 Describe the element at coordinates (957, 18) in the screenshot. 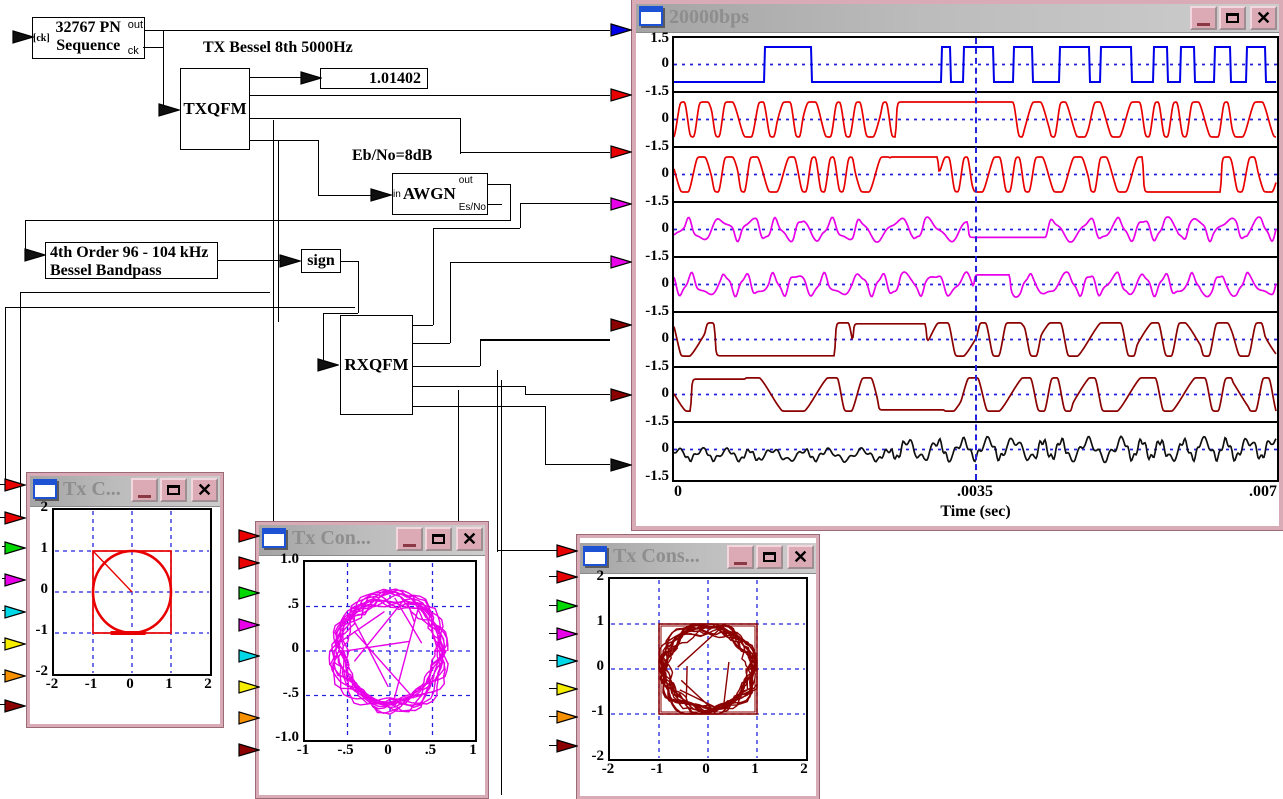

I see `scope-titlebar: 20000bps ✕` at that location.